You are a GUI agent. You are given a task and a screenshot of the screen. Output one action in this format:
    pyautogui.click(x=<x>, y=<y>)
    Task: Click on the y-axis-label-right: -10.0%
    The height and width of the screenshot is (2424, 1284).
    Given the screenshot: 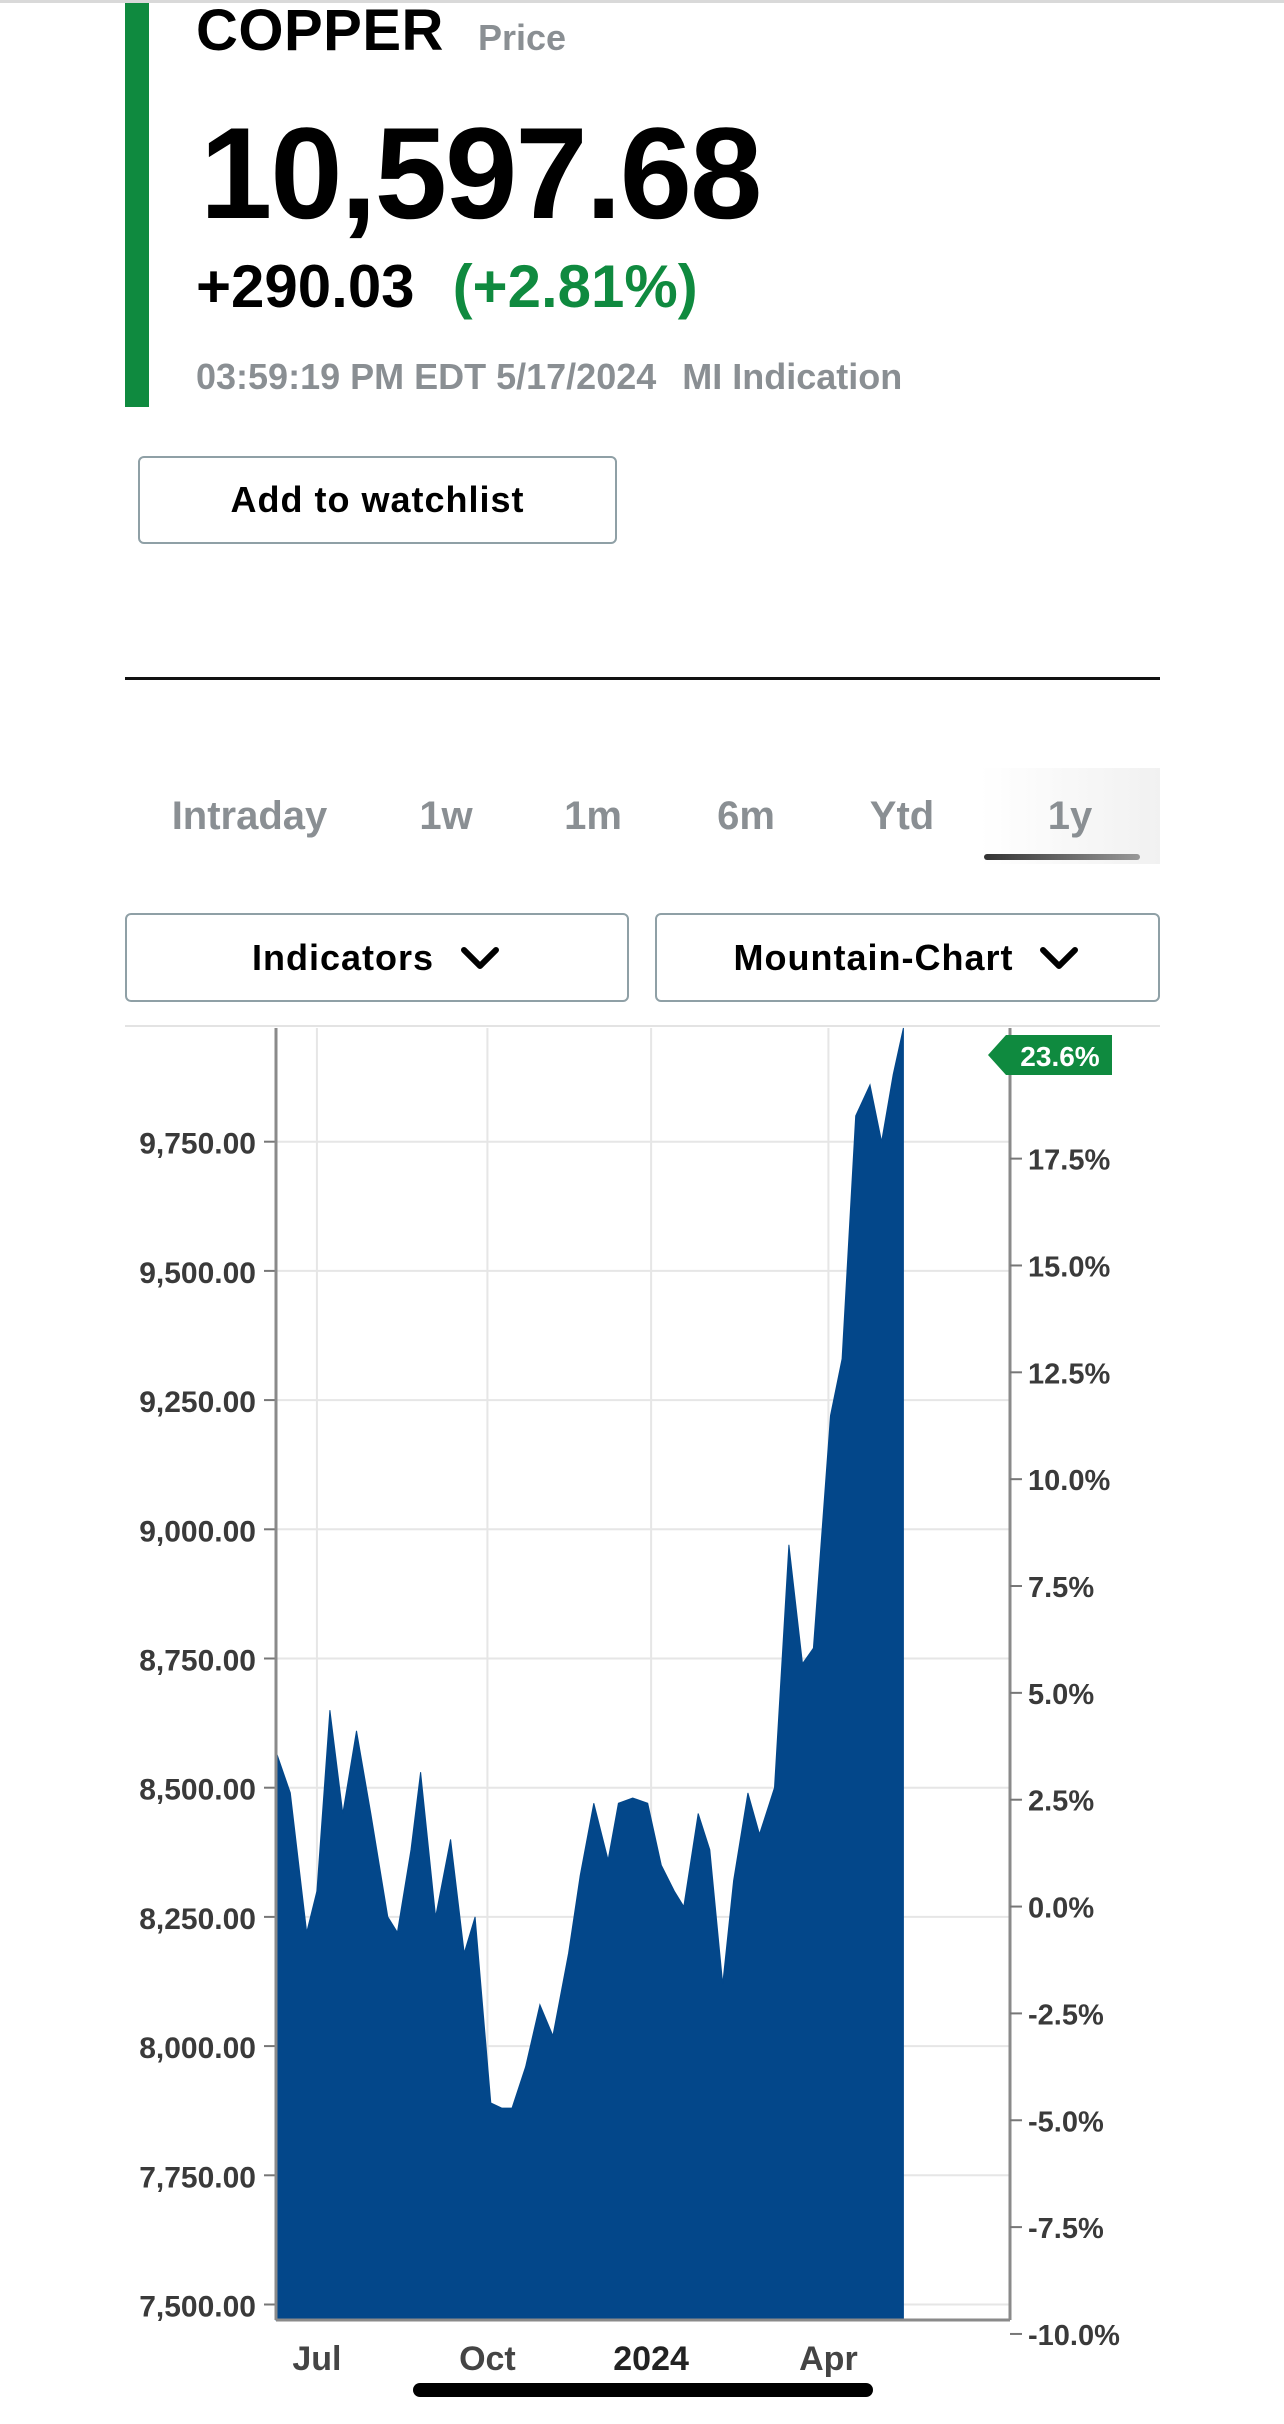 What is the action you would take?
    pyautogui.click(x=1074, y=2336)
    